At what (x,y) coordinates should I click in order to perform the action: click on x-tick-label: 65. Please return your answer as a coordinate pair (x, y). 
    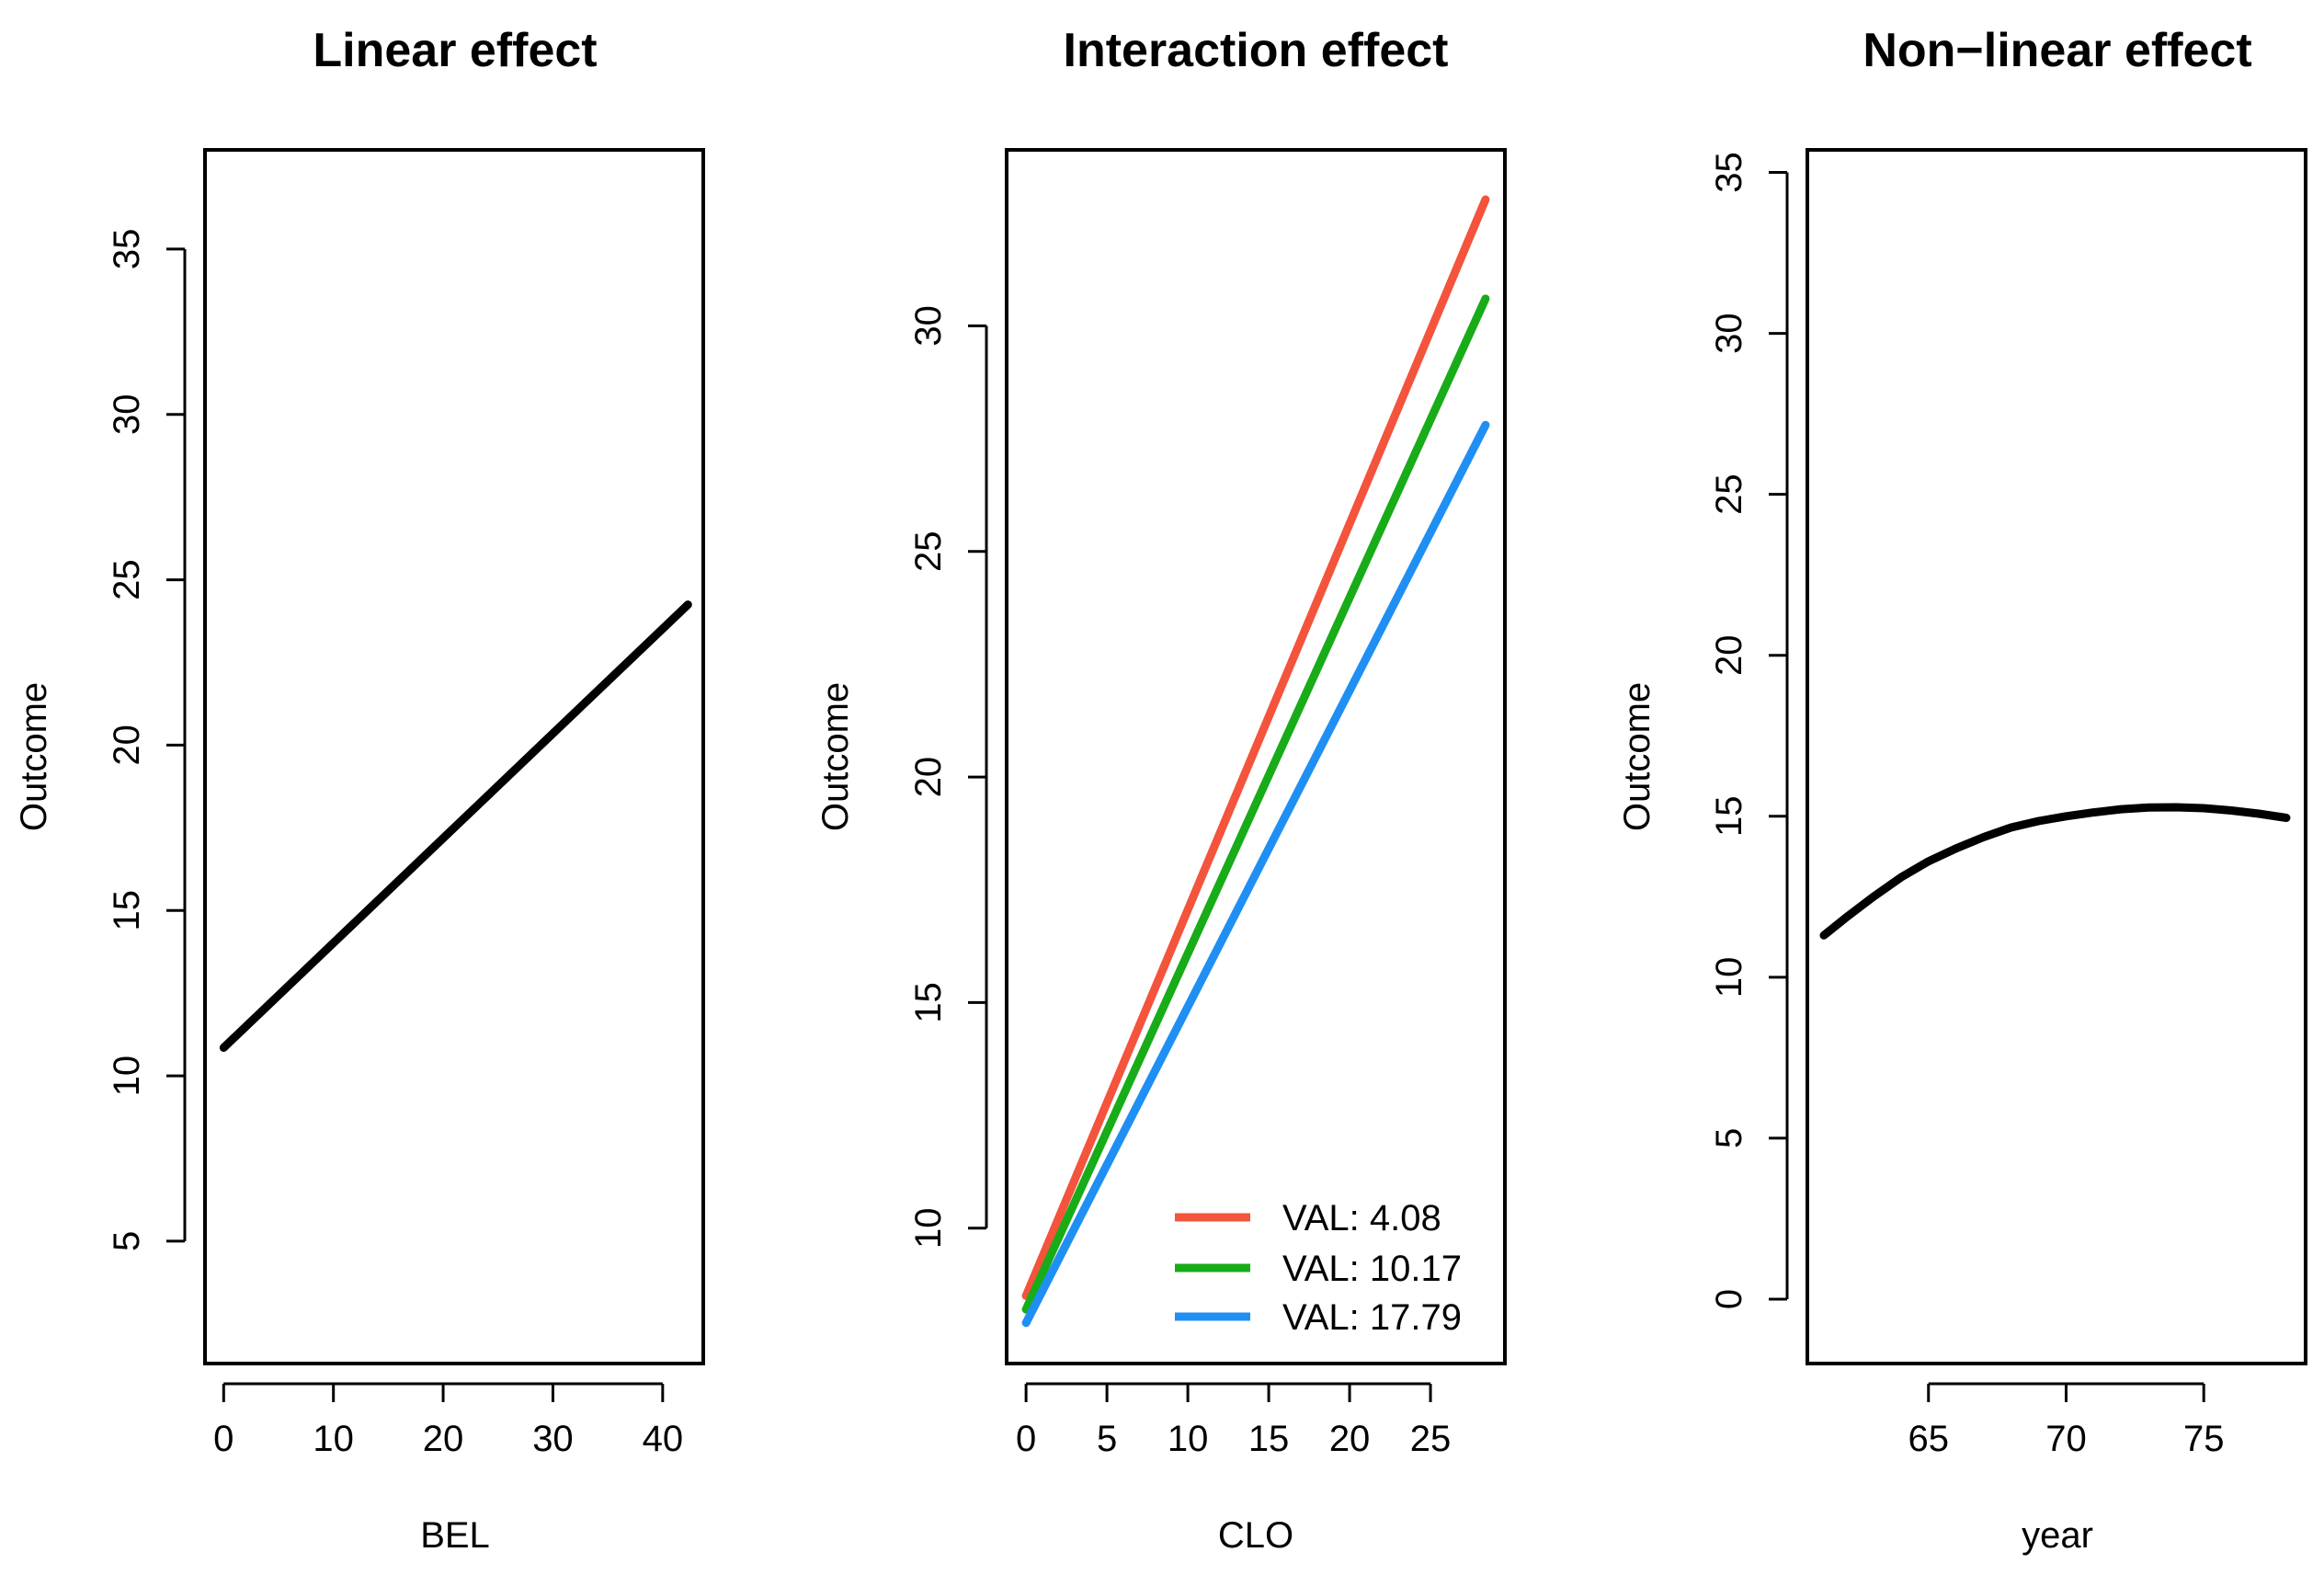
    Looking at the image, I should click on (1929, 1439).